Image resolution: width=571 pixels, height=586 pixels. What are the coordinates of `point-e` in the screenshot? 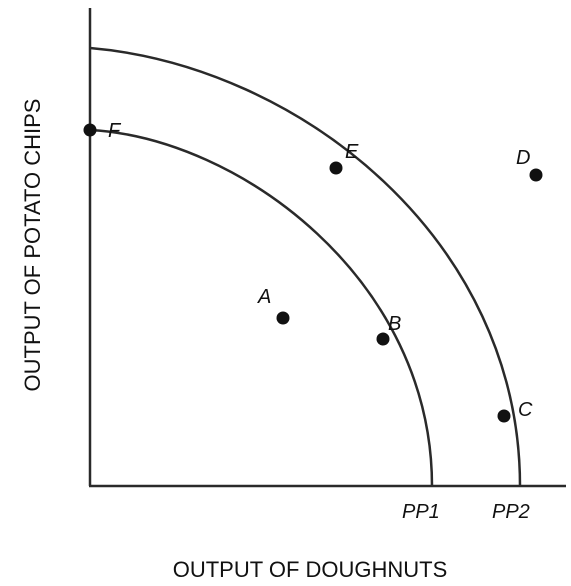 It's located at (336, 168).